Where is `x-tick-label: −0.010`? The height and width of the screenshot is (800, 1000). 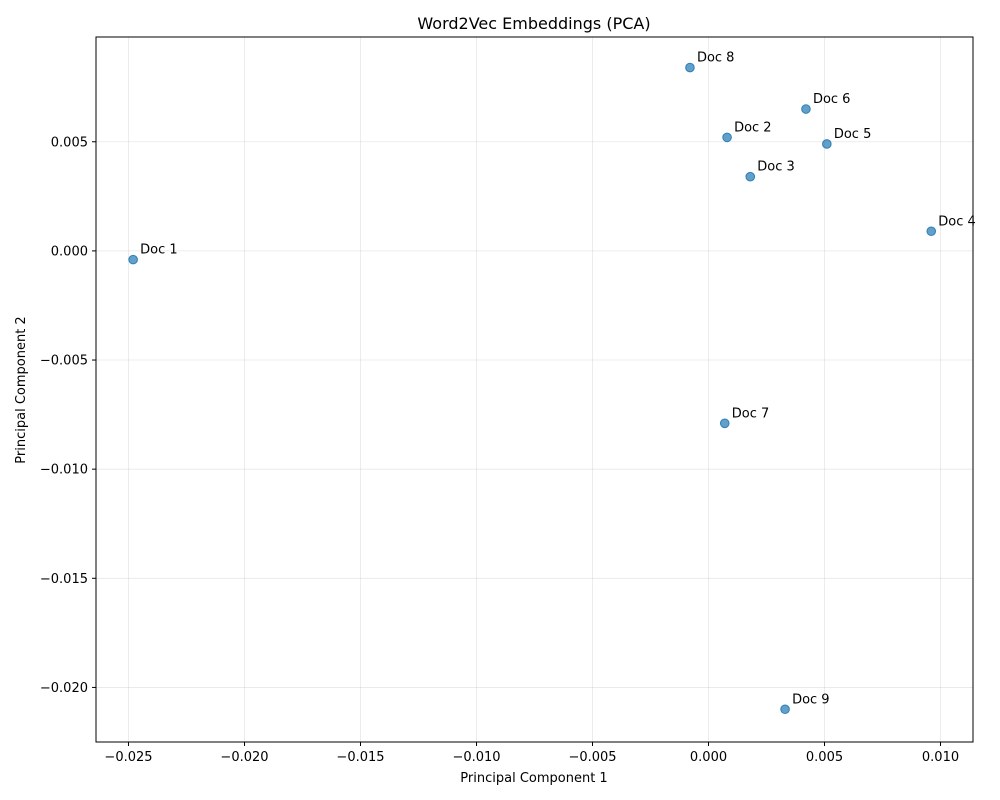
x-tick-label: −0.010 is located at coordinates (476, 757).